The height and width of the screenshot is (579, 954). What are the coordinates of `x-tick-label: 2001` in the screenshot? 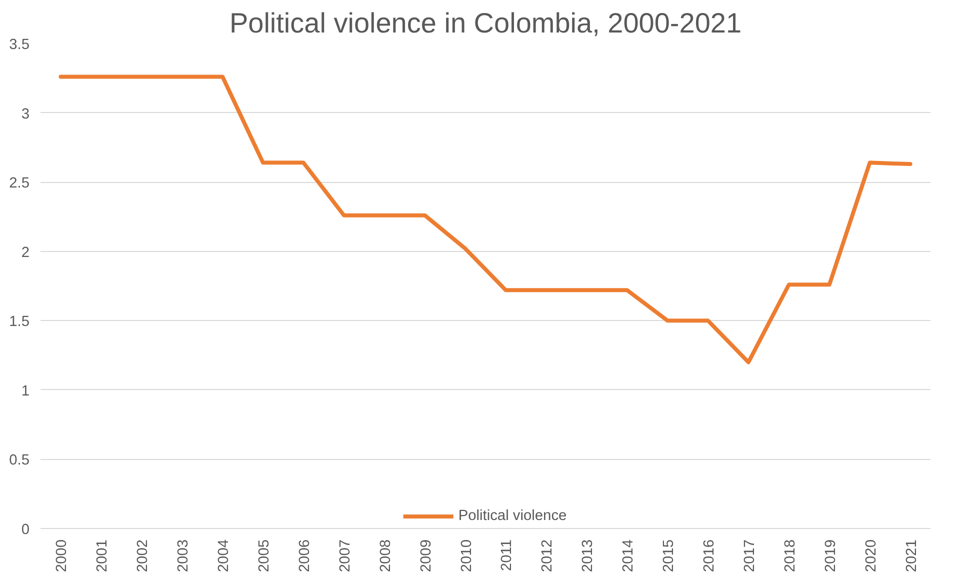 It's located at (102, 555).